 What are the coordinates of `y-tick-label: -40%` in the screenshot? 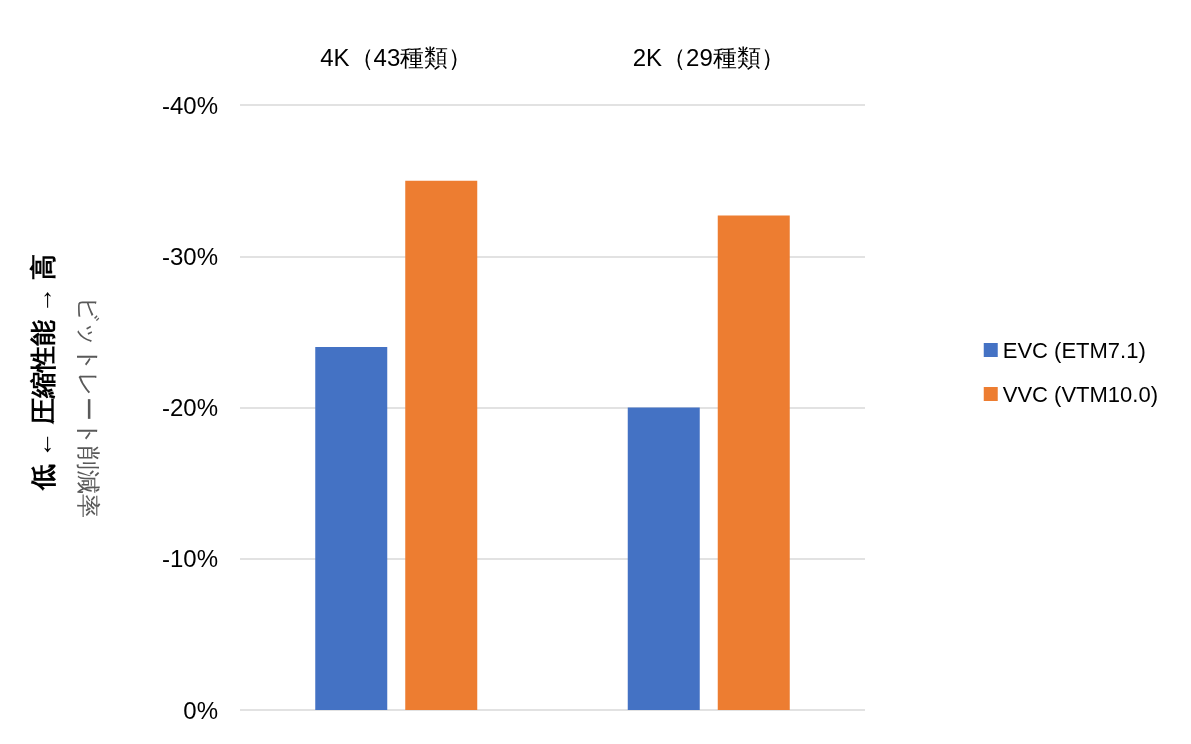 It's located at (189, 105).